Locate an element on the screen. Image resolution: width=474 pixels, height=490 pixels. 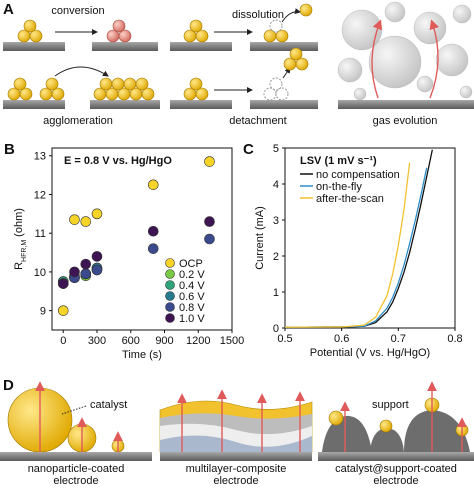
panel-label: D is located at coordinates (8, 385).